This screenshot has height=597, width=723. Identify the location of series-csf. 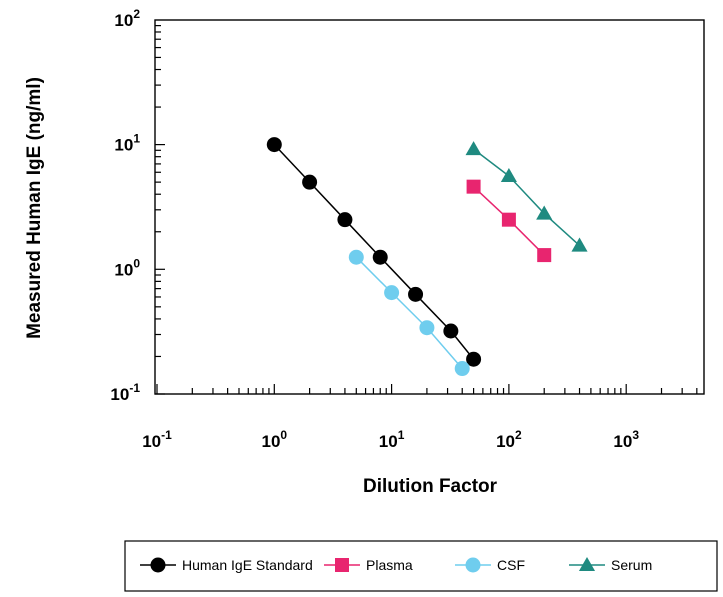
(409, 313).